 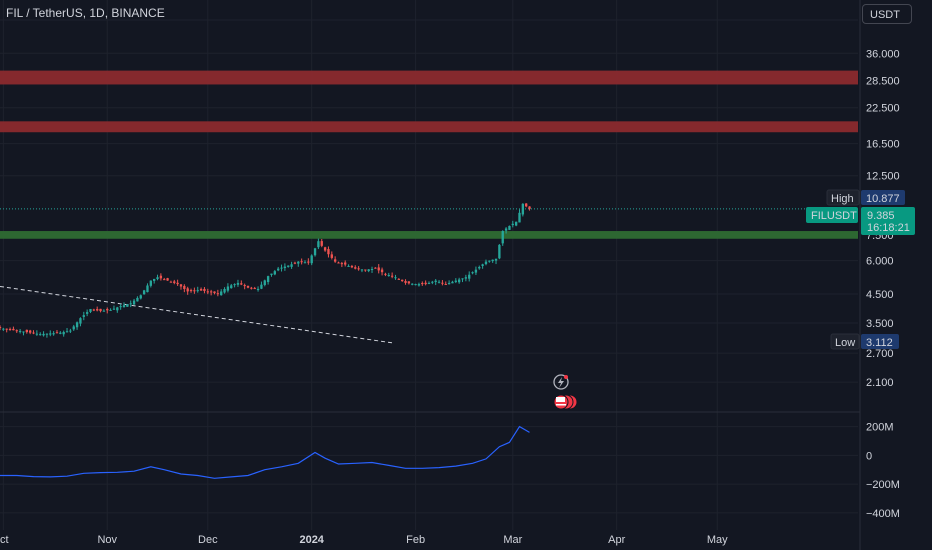 What do you see at coordinates (311, 540) in the screenshot?
I see `x-tick-label: 2024` at bounding box center [311, 540].